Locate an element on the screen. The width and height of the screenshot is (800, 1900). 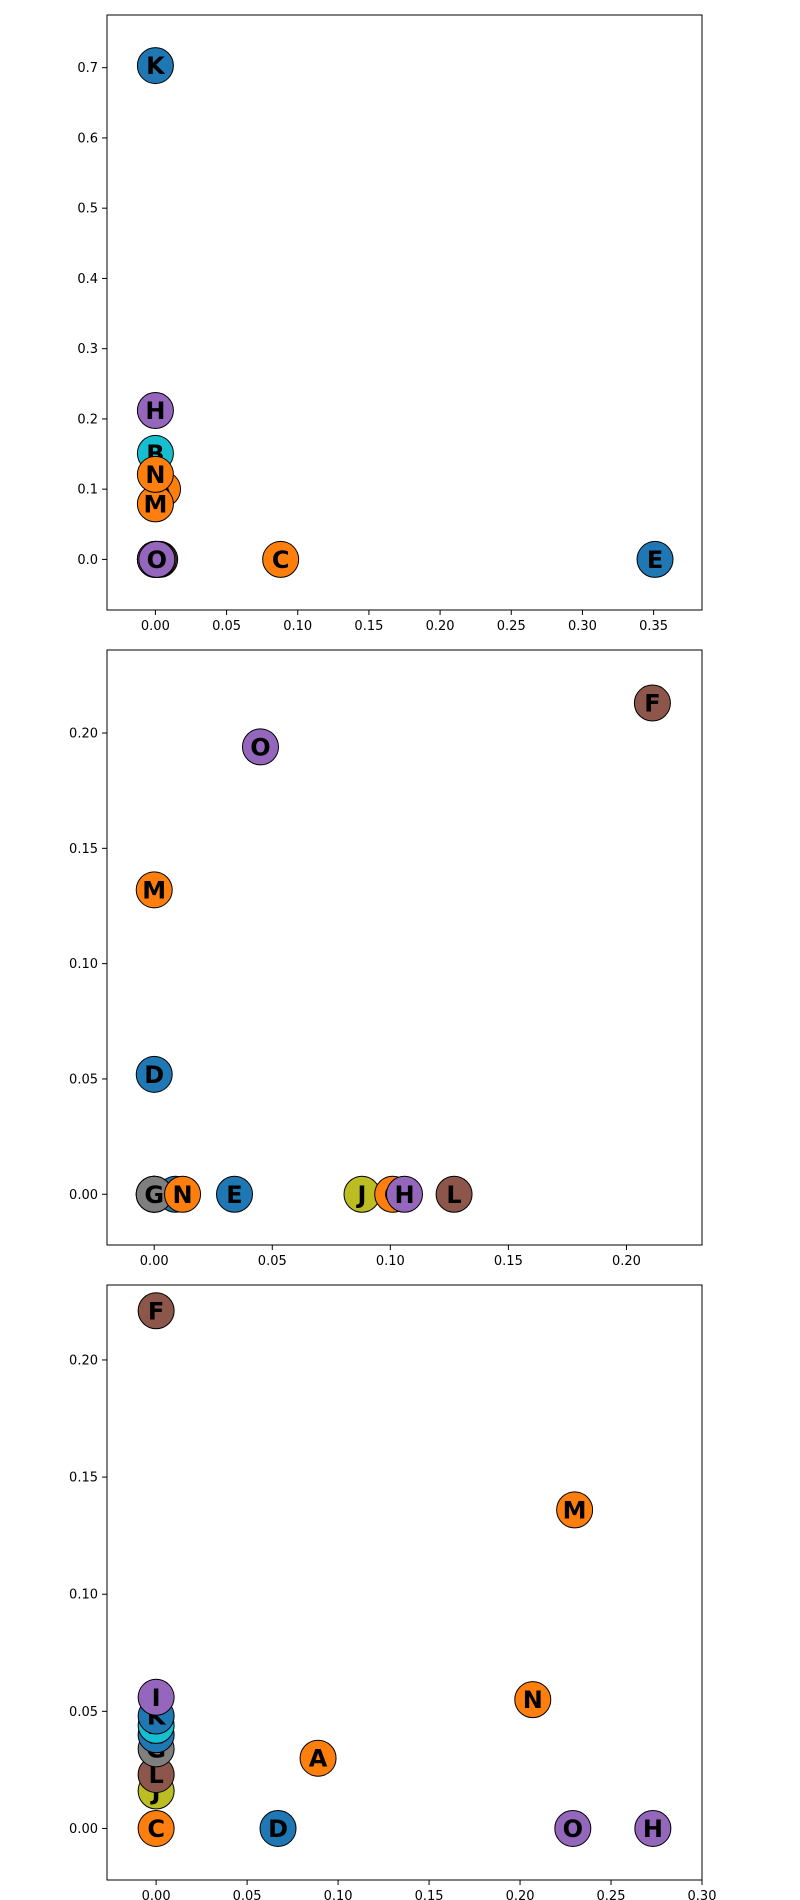
y-tick-label: 0.5 is located at coordinates (87, 209).